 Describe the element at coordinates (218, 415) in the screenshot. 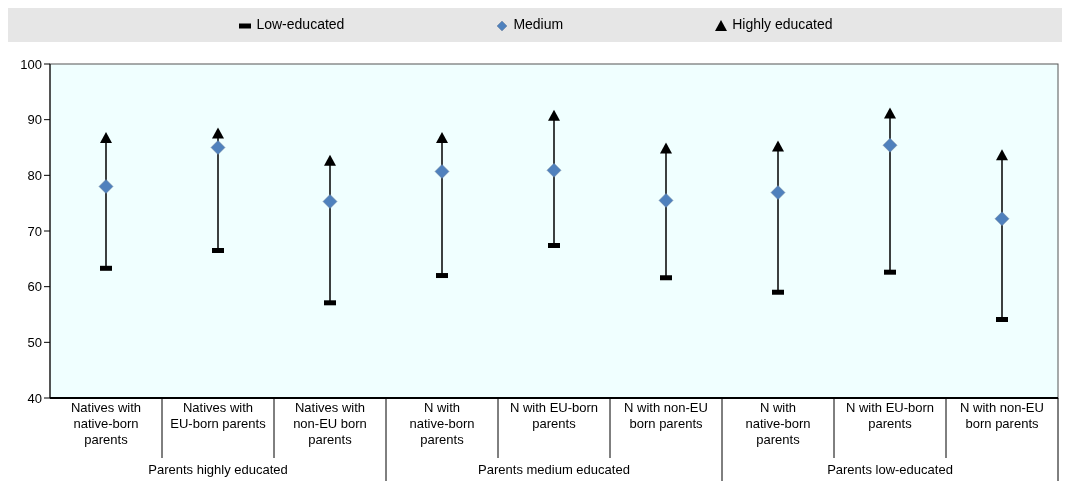

I see `x-tick-label: Natives with EU-born parents` at that location.